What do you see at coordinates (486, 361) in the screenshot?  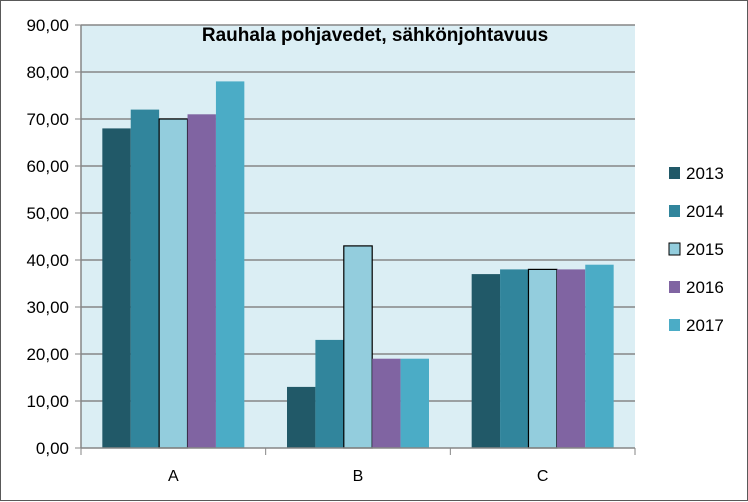 I see `bar-C-2013` at bounding box center [486, 361].